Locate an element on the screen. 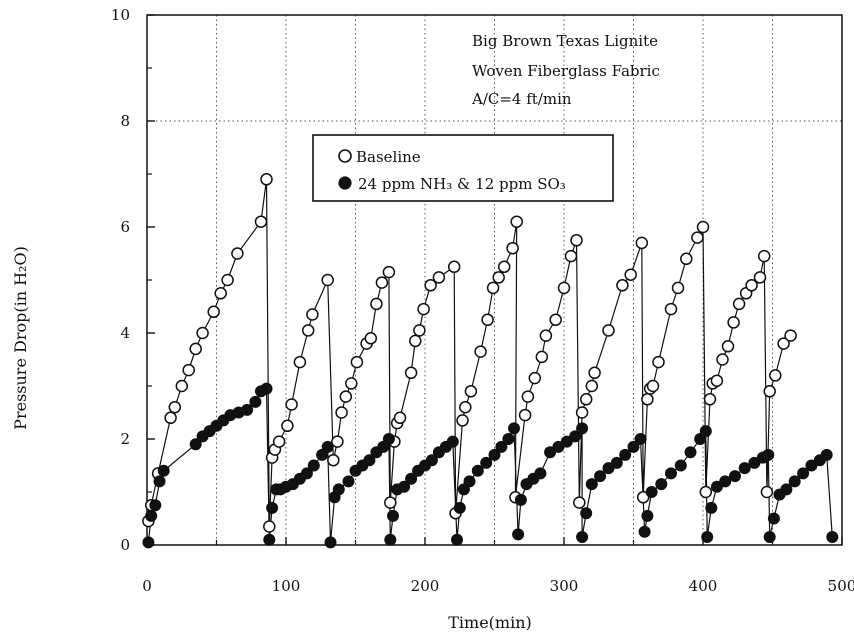 This screenshot has width=854, height=642. y-tick-label: 0 is located at coordinates (125, 545).